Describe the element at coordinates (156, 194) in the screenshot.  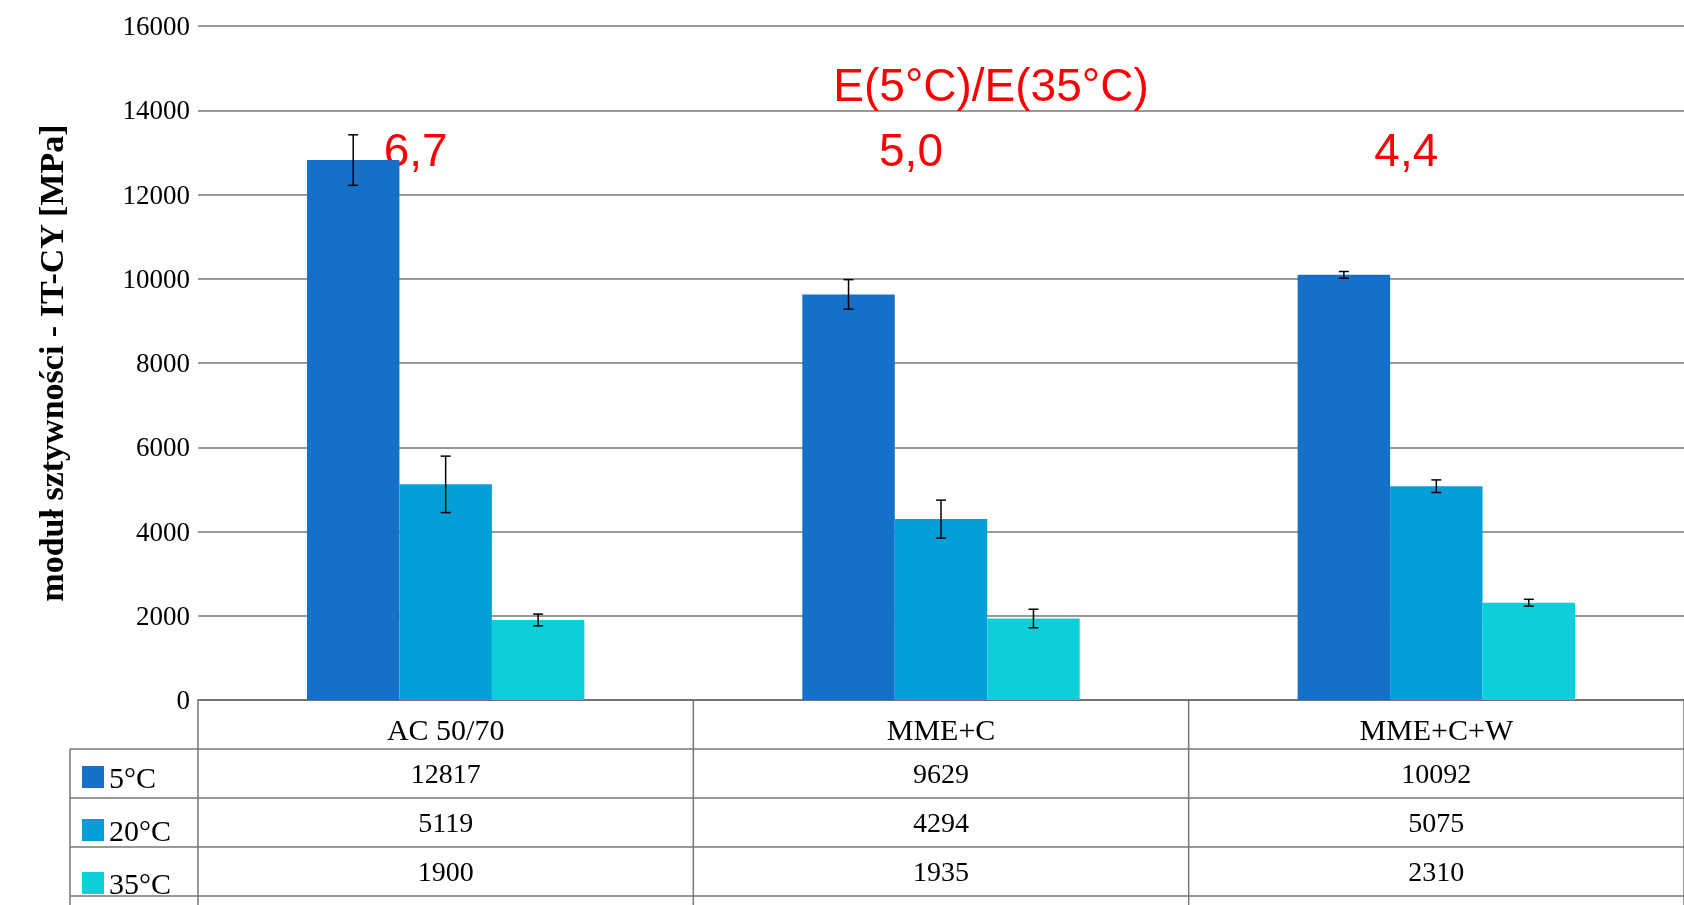
I see `y-tick-label: 12000` at that location.